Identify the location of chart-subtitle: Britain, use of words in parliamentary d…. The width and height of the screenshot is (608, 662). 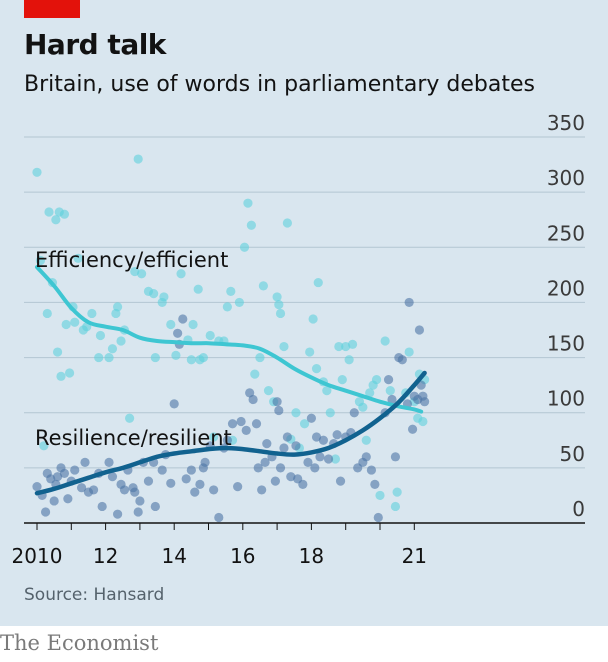
(279, 84).